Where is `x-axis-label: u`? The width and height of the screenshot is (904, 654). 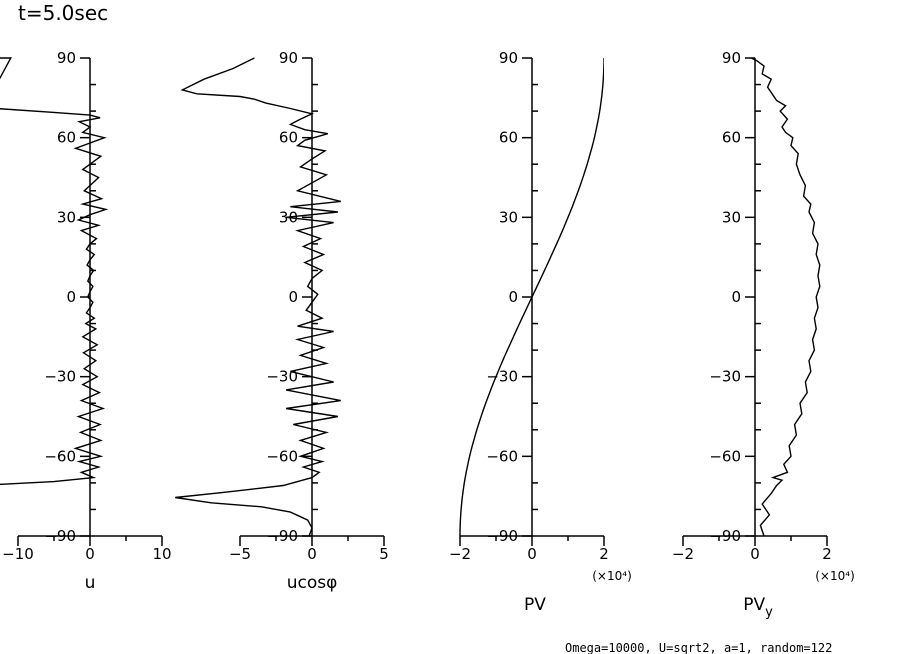
x-axis-label: u is located at coordinates (90, 583).